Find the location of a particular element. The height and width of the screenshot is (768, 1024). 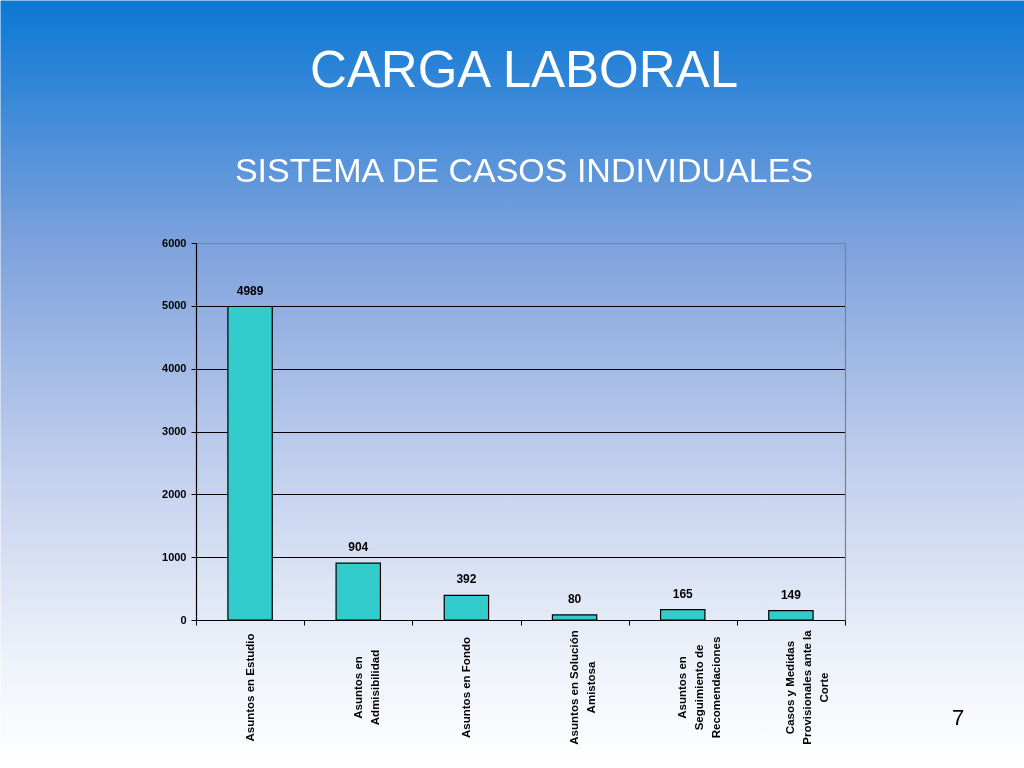

x-tick-label: Asuntos en Admisibilidad is located at coordinates (366, 687).